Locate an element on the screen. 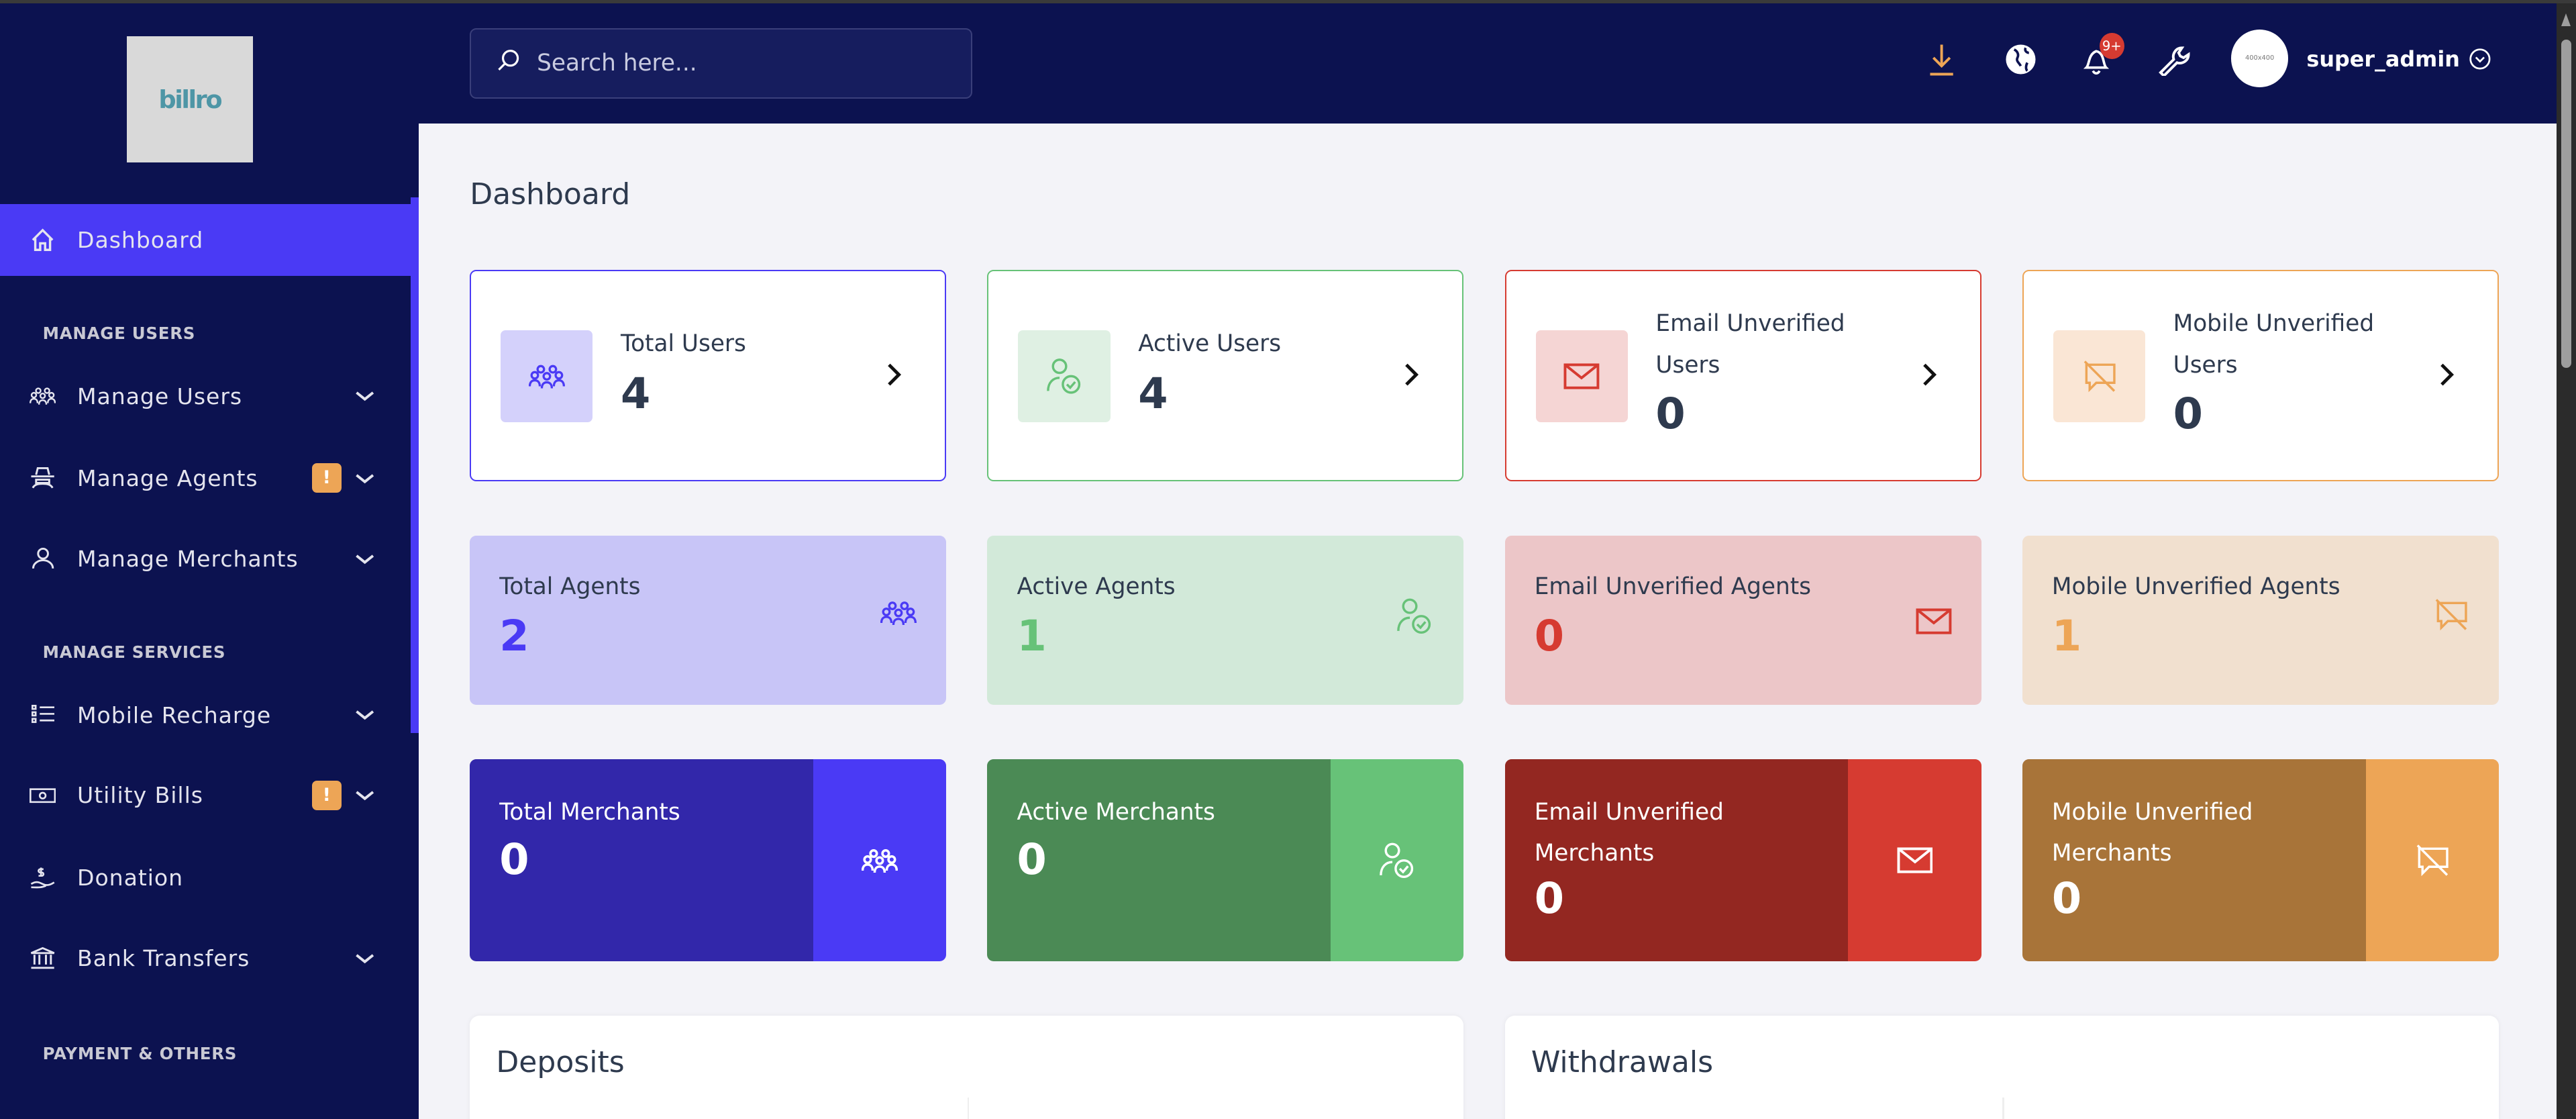 The image size is (2576, 1119). search-input is located at coordinates (734, 64).